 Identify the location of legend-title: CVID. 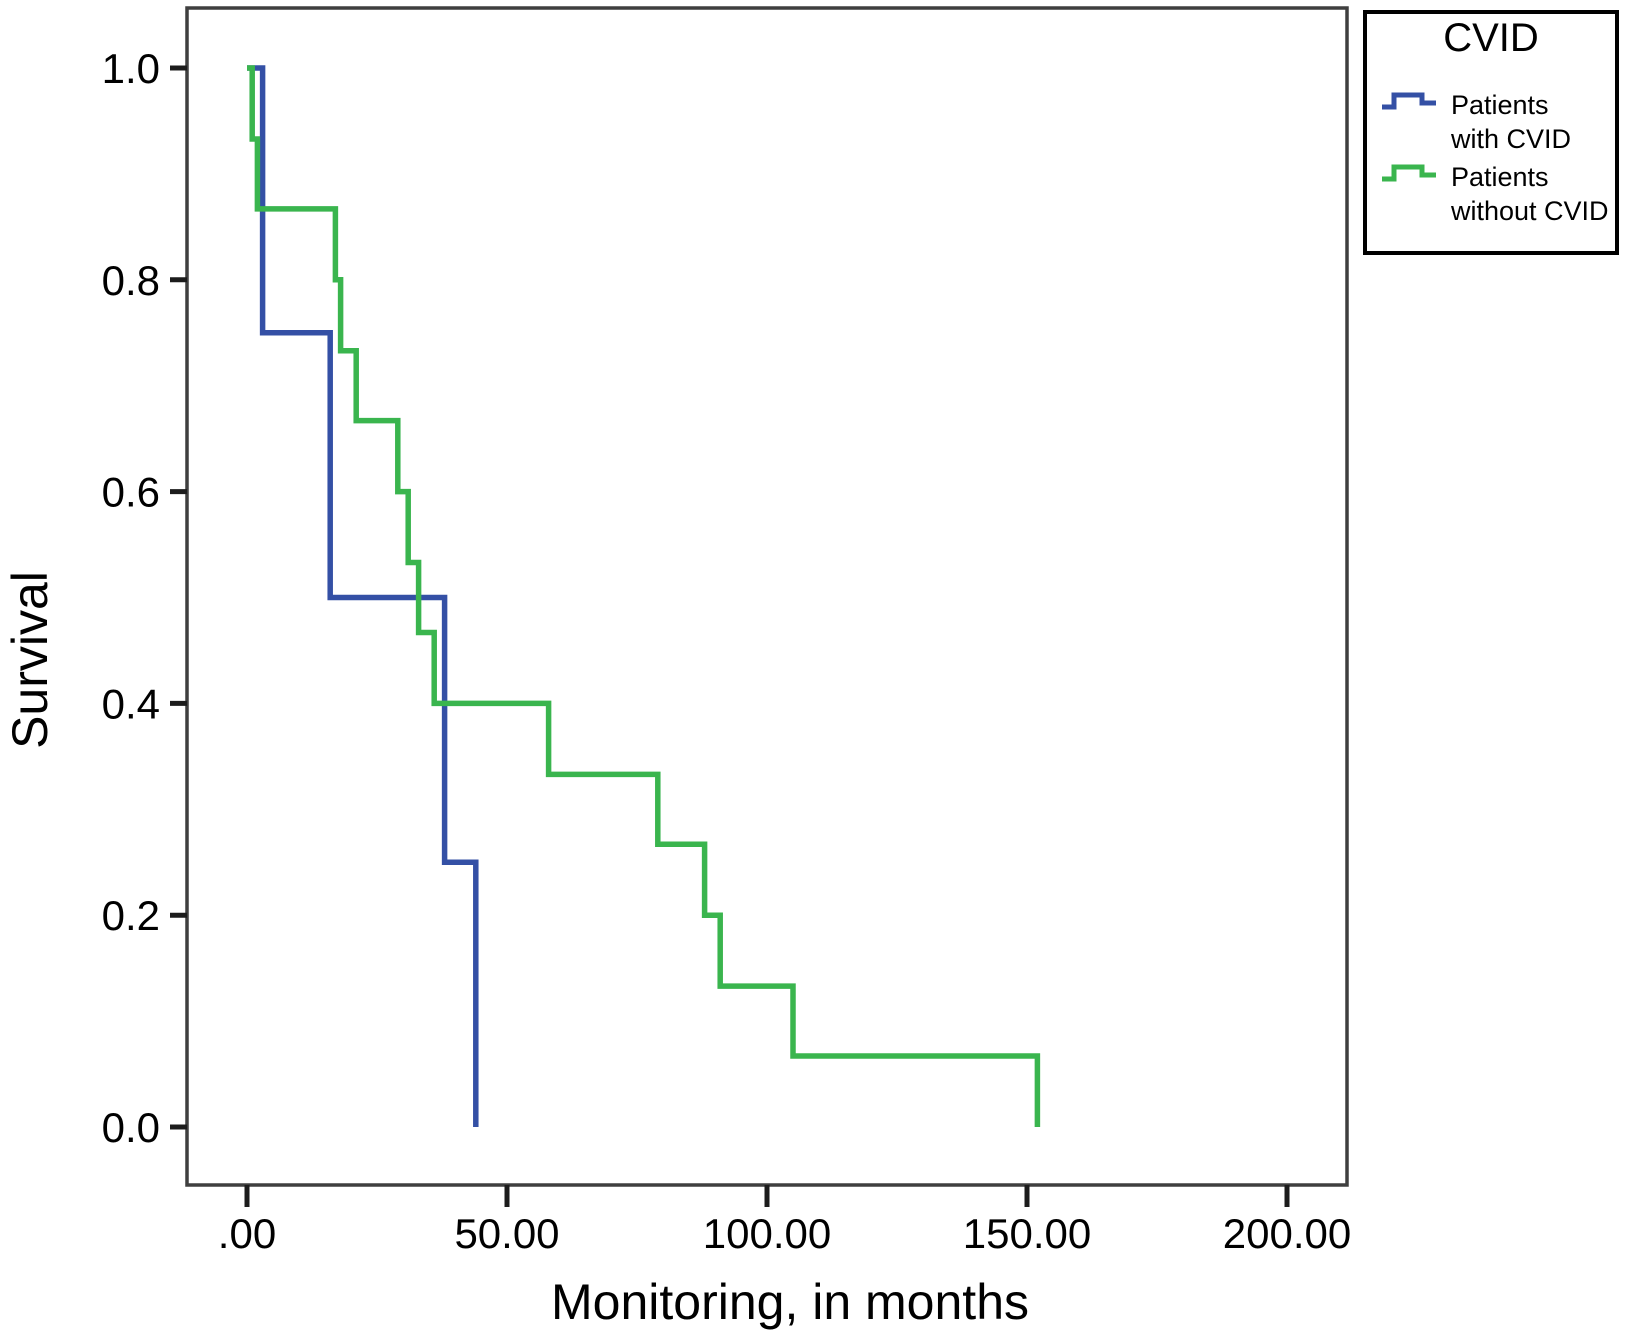
(1491, 38).